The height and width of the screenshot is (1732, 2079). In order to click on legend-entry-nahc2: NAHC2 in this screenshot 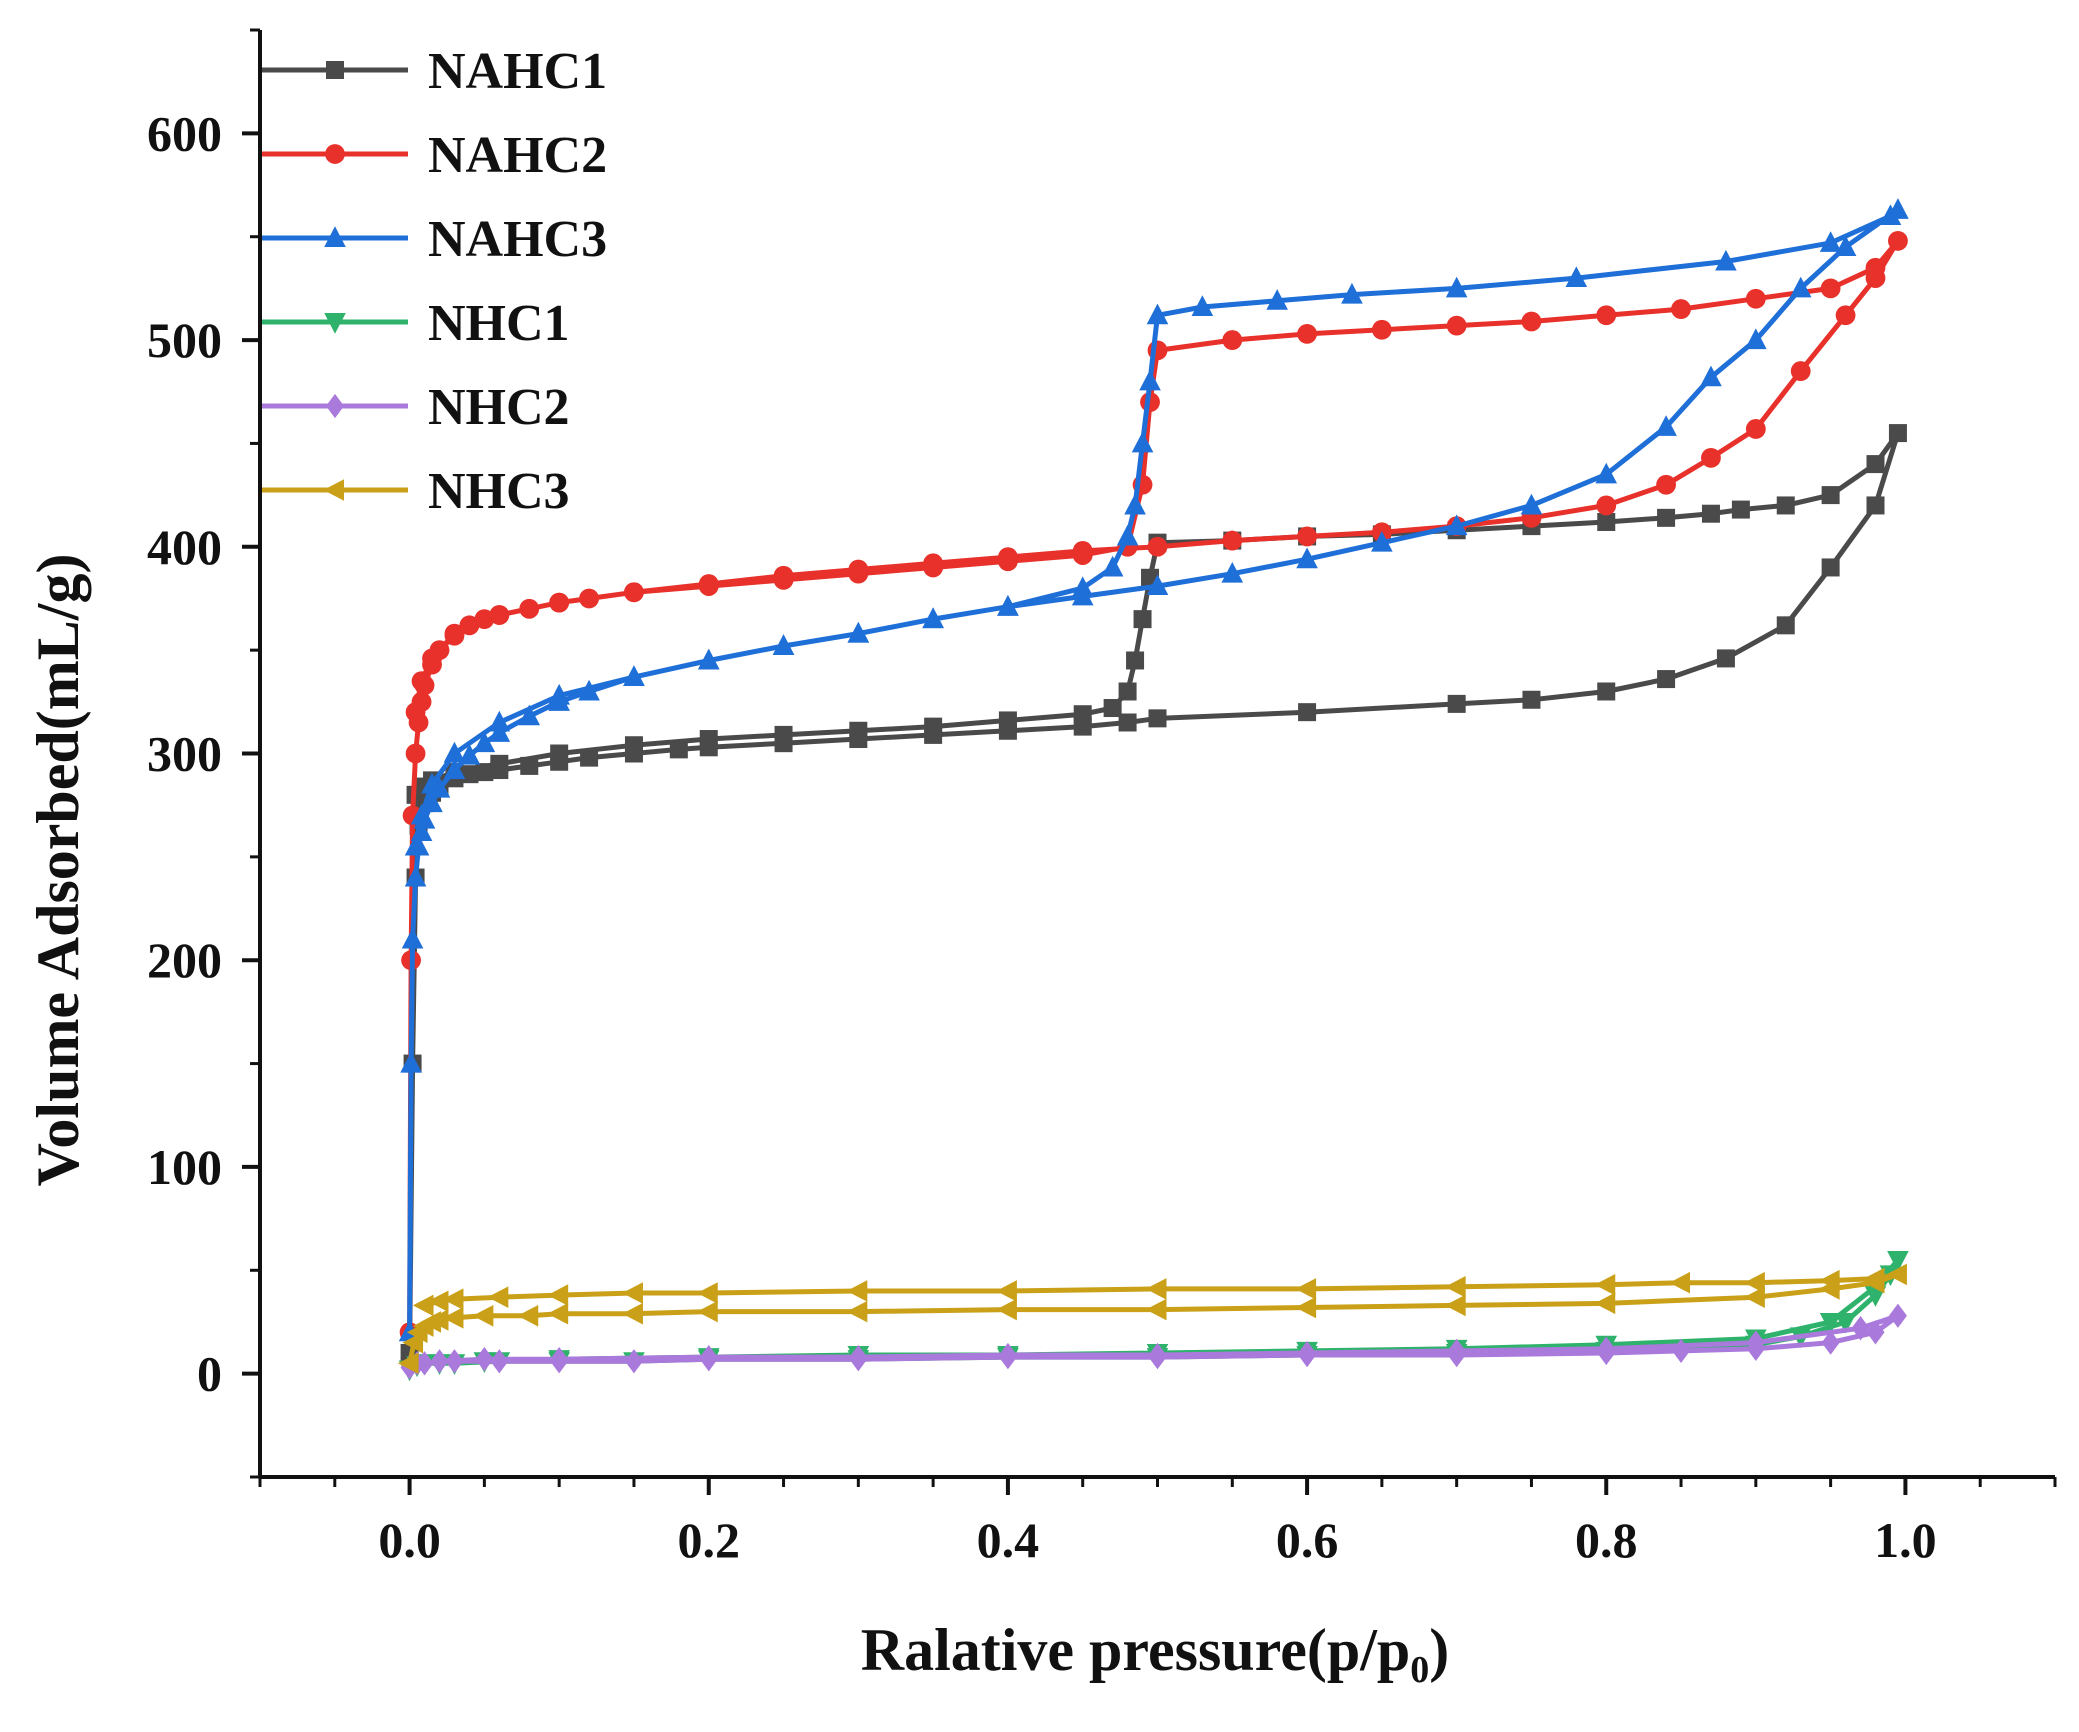, I will do `click(434, 155)`.